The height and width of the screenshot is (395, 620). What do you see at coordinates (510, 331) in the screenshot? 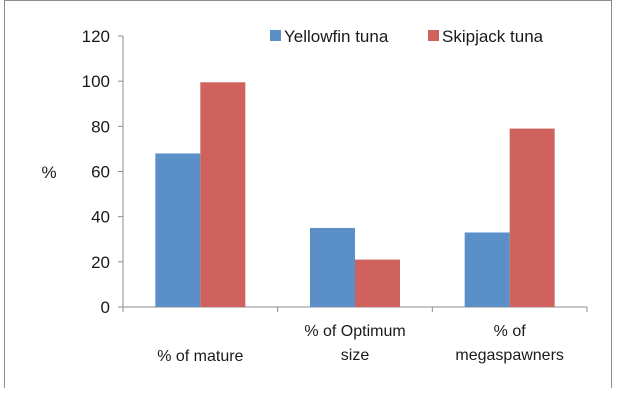
I see `category-label: % of` at bounding box center [510, 331].